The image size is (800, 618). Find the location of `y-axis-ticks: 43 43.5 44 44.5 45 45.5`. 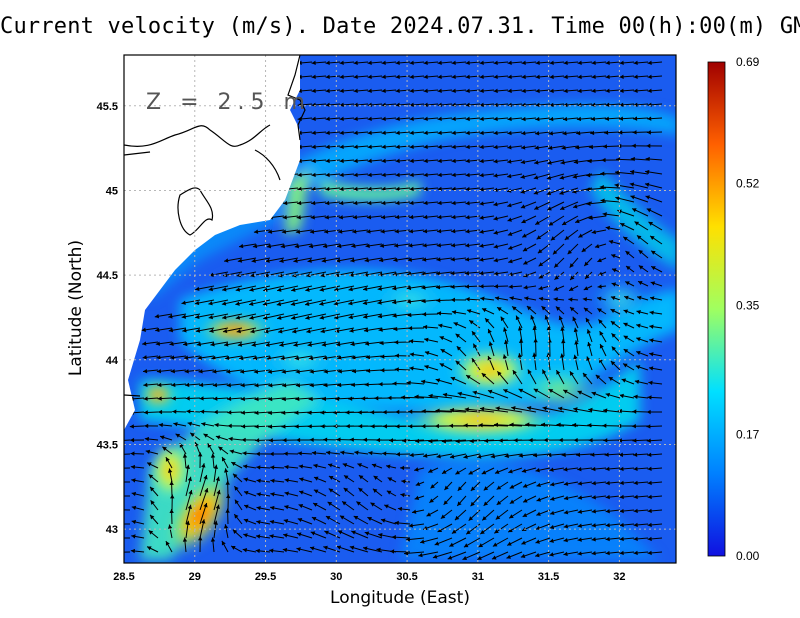

y-axis-ticks: 43 43.5 44 44.5 45 45.5 is located at coordinates (108, 318).